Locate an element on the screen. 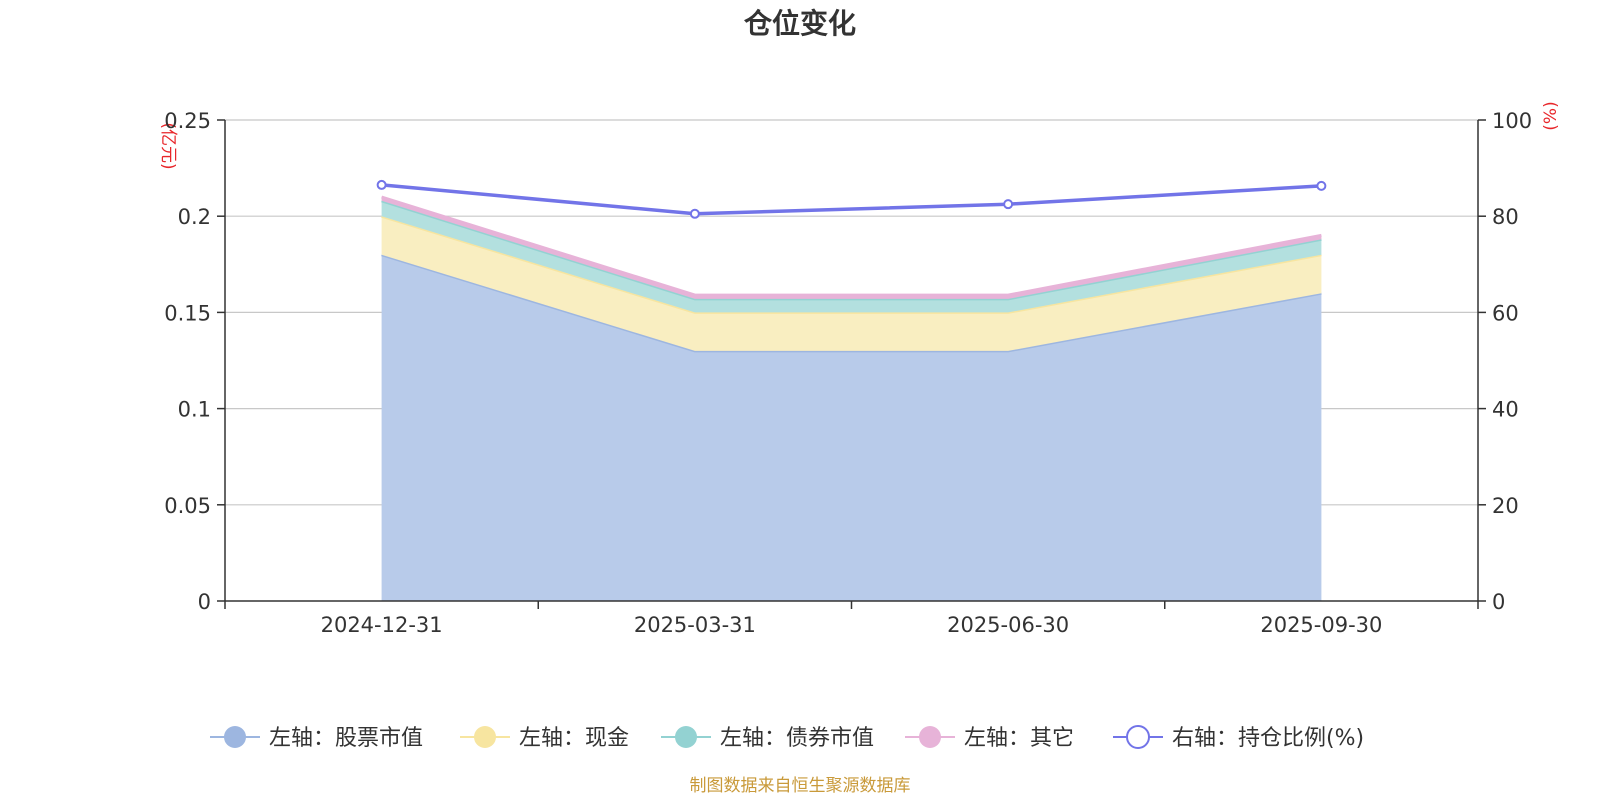 This screenshot has height=800, width=1600. legend-item: 左轴：现金 is located at coordinates (544, 738).